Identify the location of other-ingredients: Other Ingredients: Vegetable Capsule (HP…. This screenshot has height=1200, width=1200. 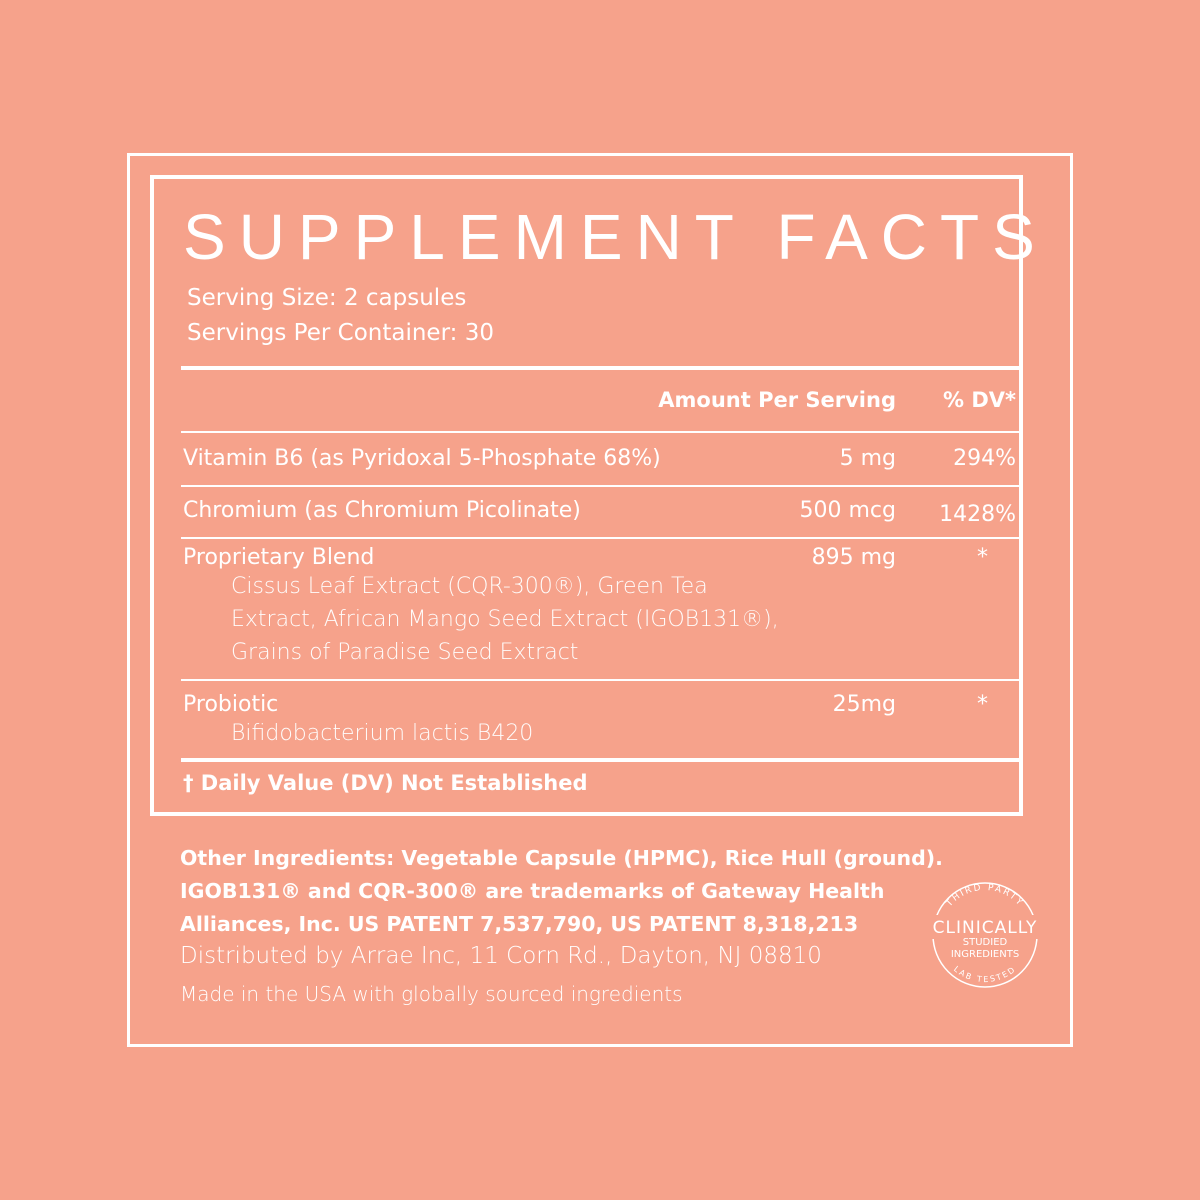
(561, 891).